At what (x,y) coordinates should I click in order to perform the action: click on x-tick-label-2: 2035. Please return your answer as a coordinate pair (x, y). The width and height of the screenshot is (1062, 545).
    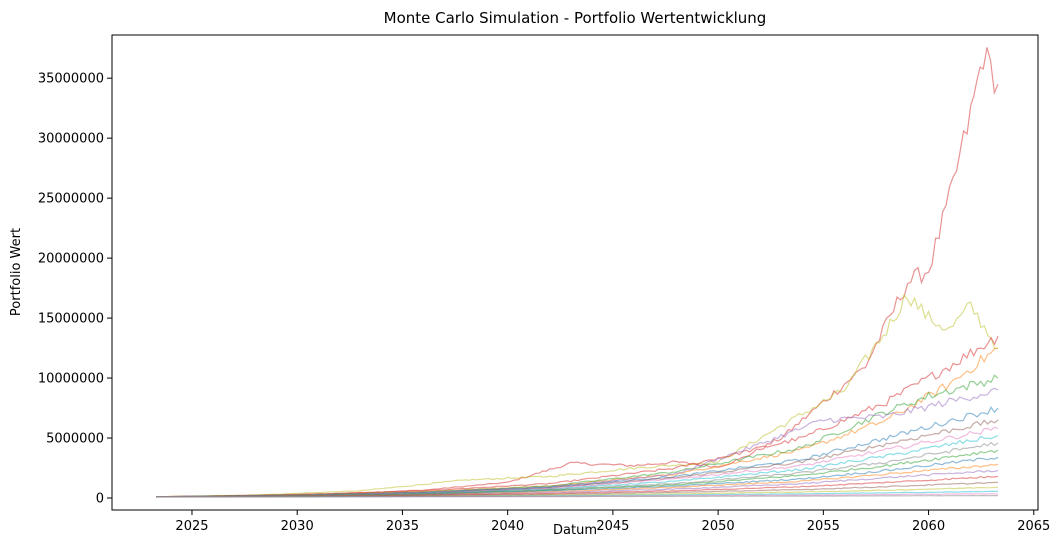
    Looking at the image, I should click on (402, 526).